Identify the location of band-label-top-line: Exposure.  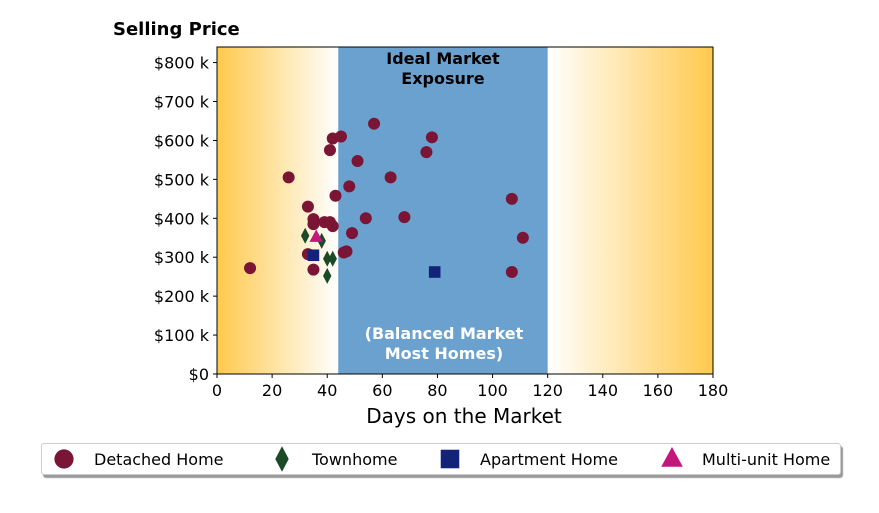
(443, 78).